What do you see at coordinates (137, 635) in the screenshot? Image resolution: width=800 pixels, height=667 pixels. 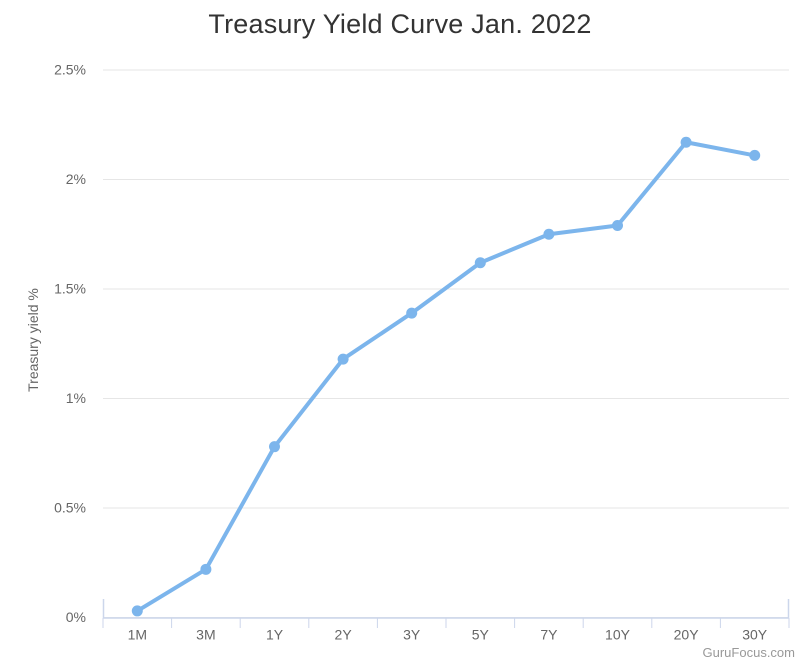 I see `x-axis-tick-label: 1M` at bounding box center [137, 635].